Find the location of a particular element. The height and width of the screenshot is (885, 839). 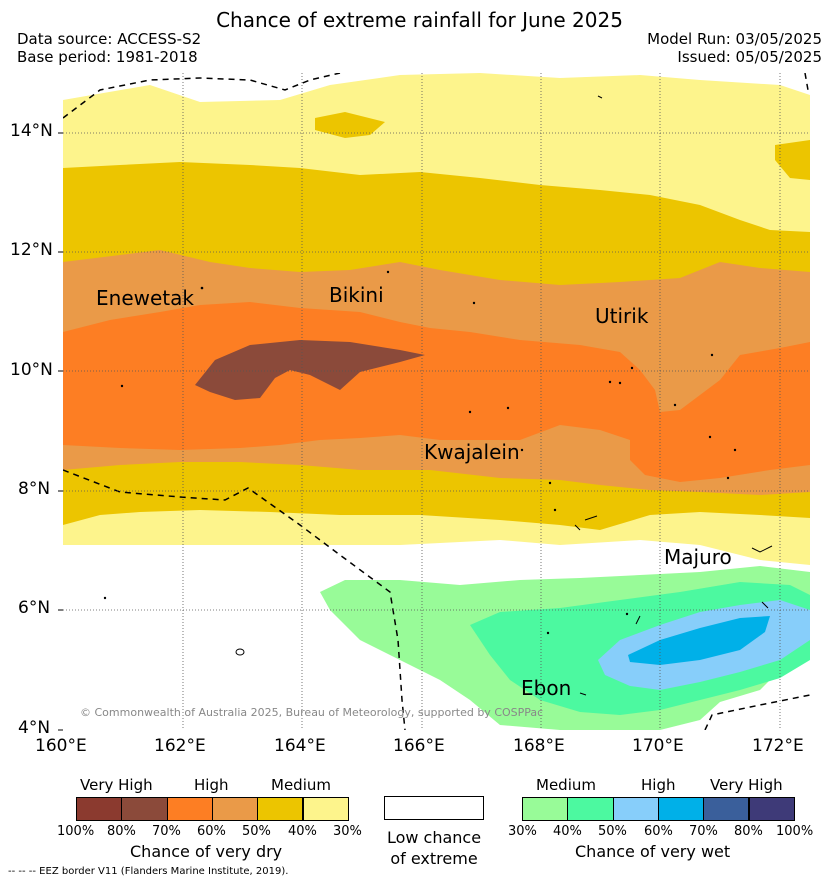

lat-tick-12n: 12°N is located at coordinates (31, 250).